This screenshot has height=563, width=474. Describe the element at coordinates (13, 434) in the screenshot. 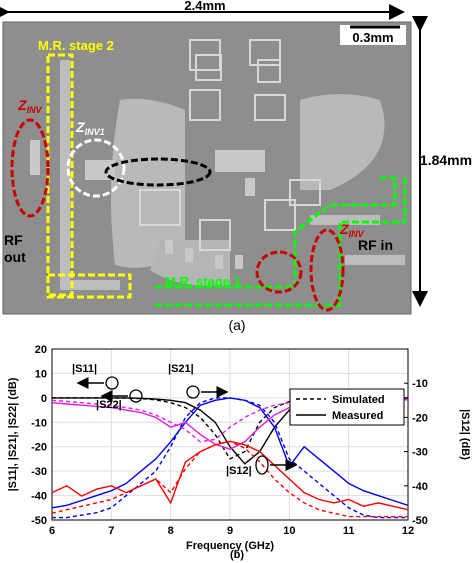

I see `y-axis-label: |S11|, |S21|, |S22| (dB)` at that location.